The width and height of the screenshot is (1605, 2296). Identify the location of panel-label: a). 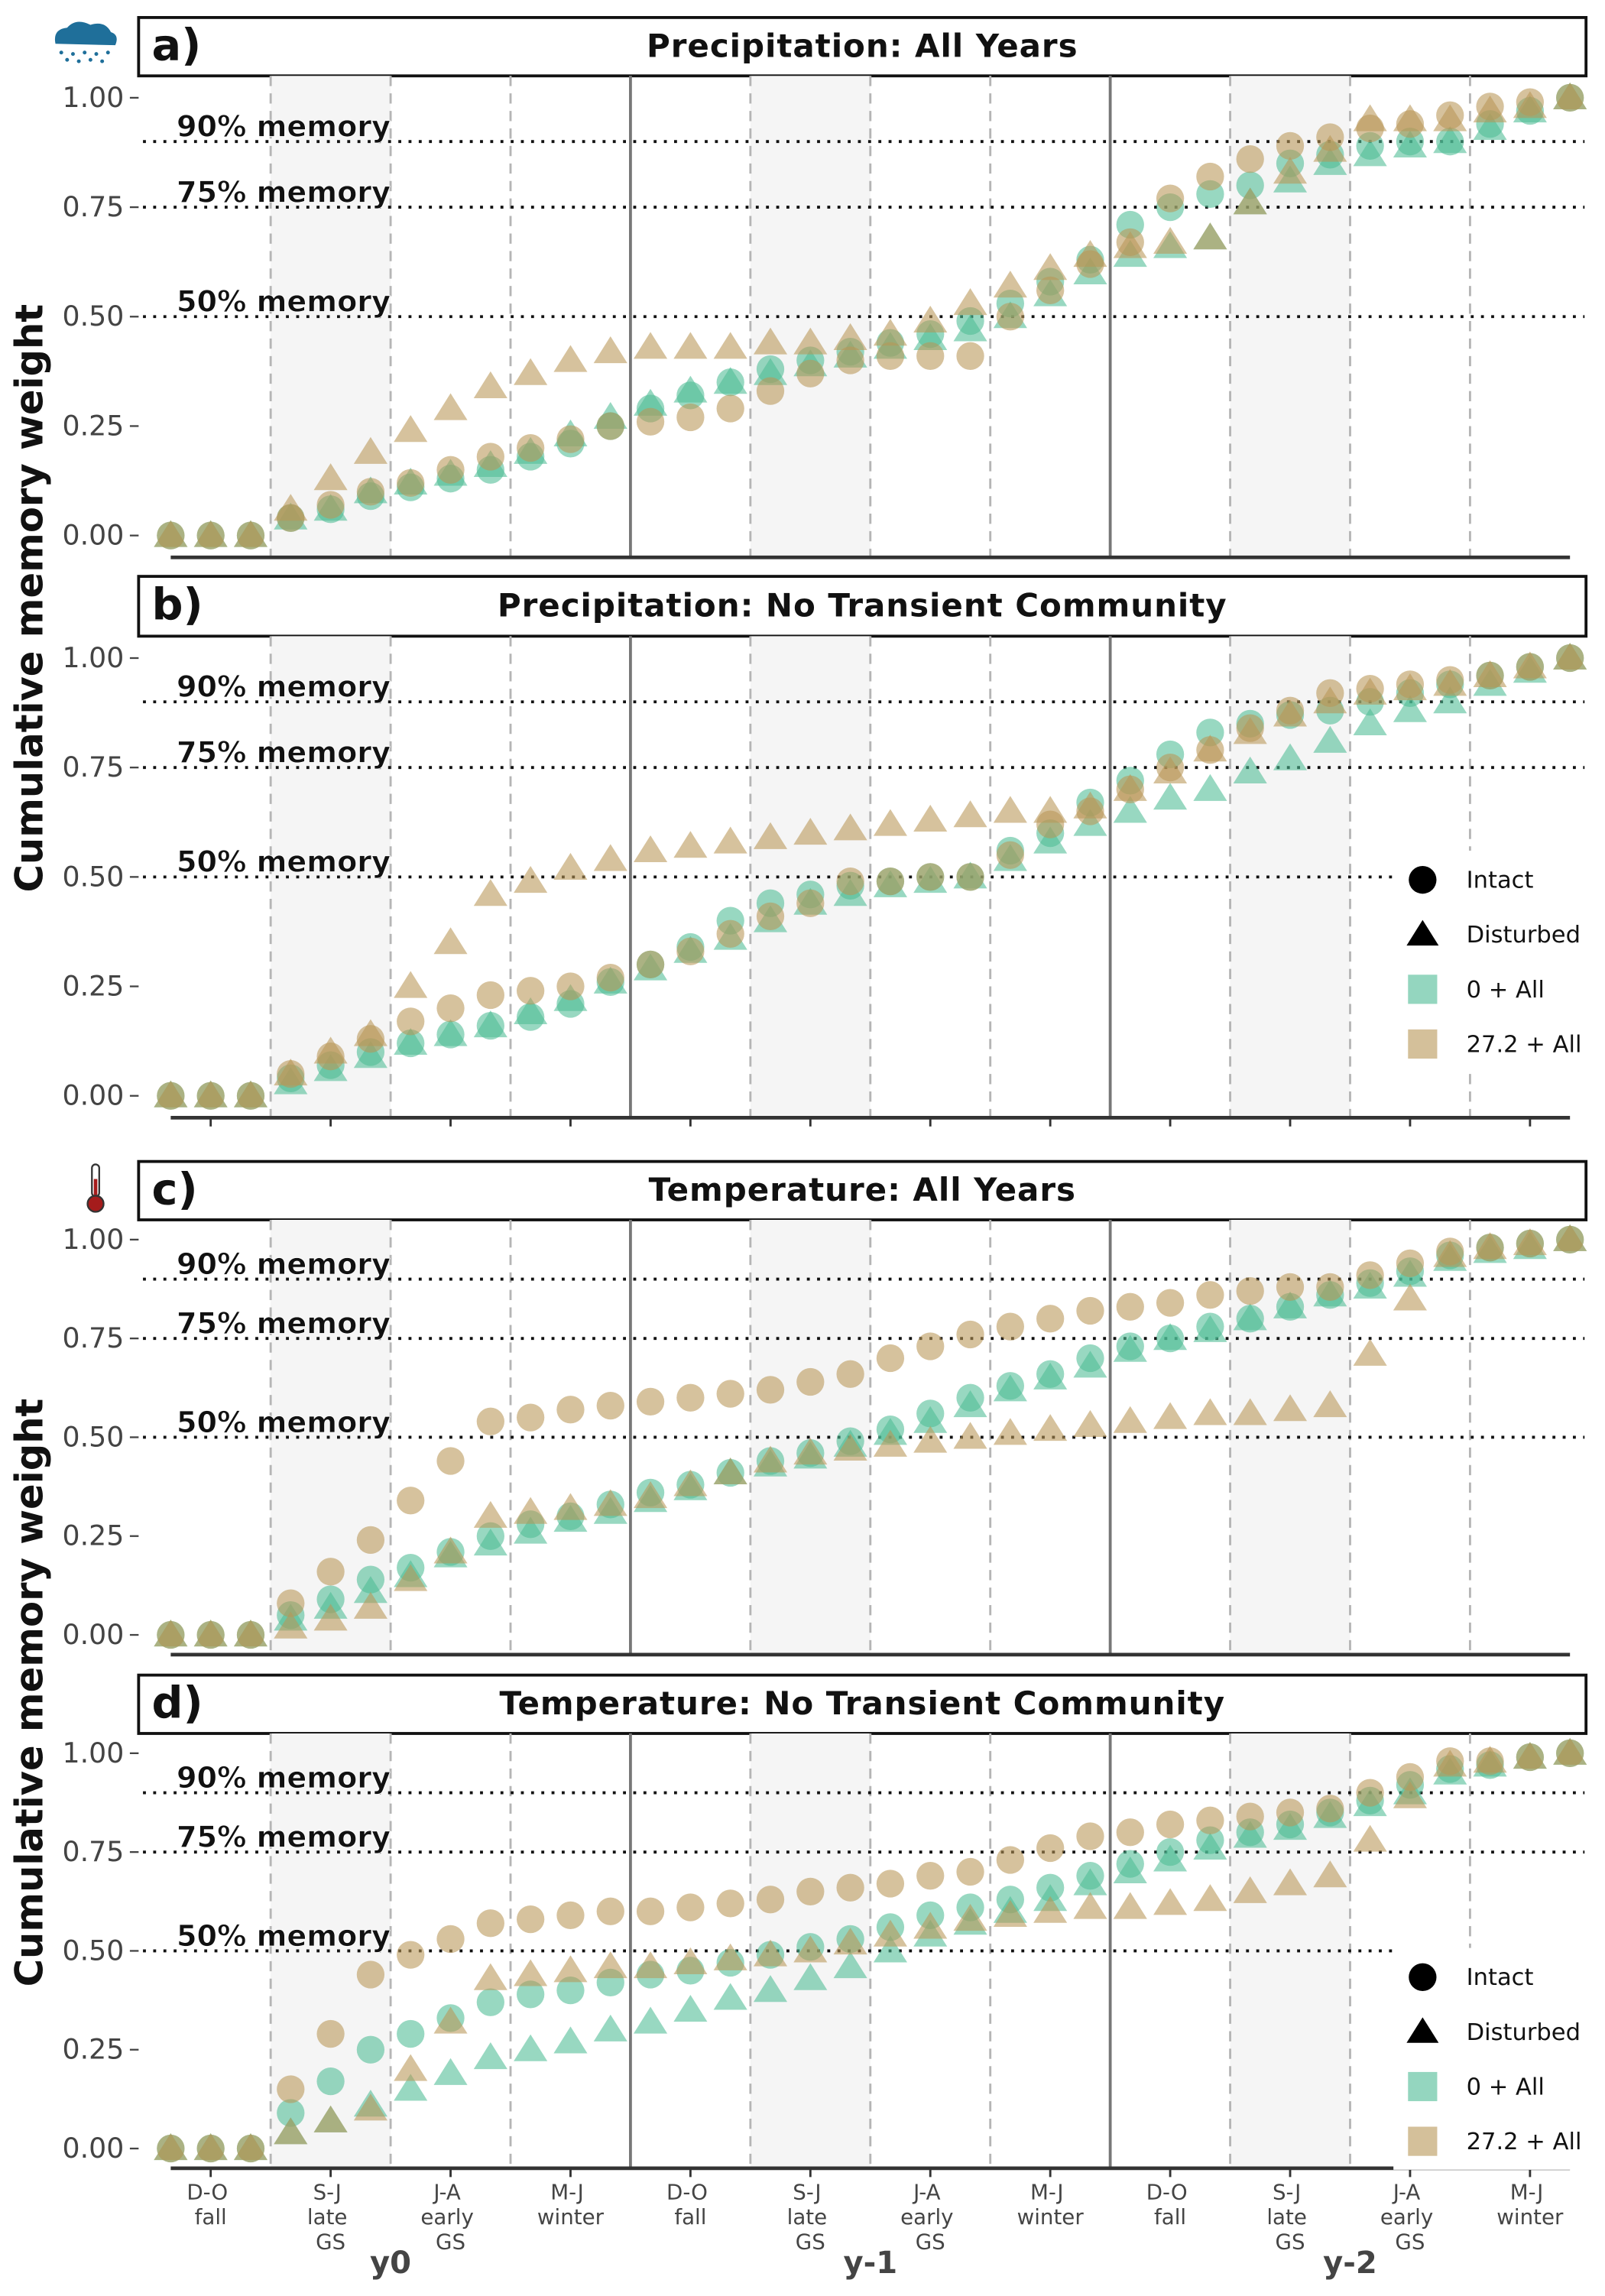
(177, 45).